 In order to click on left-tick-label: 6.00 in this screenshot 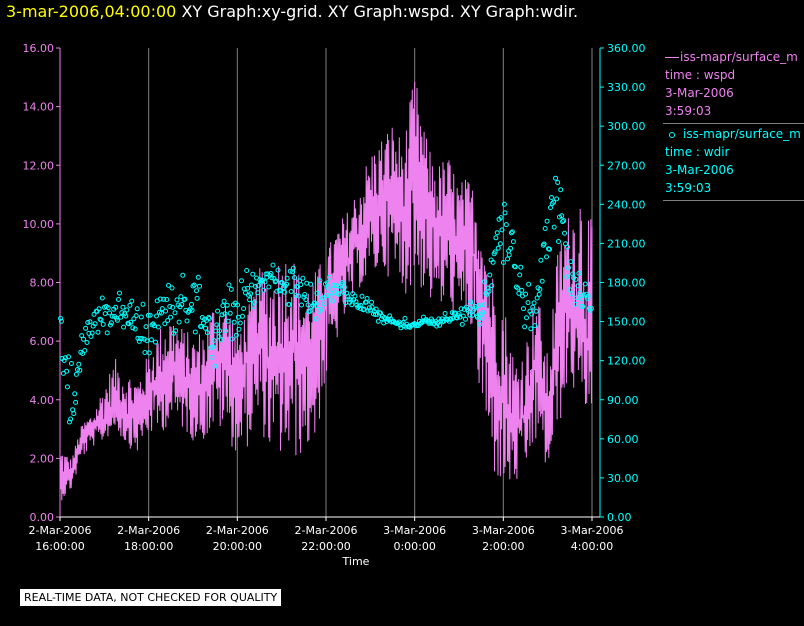, I will do `click(42, 341)`.